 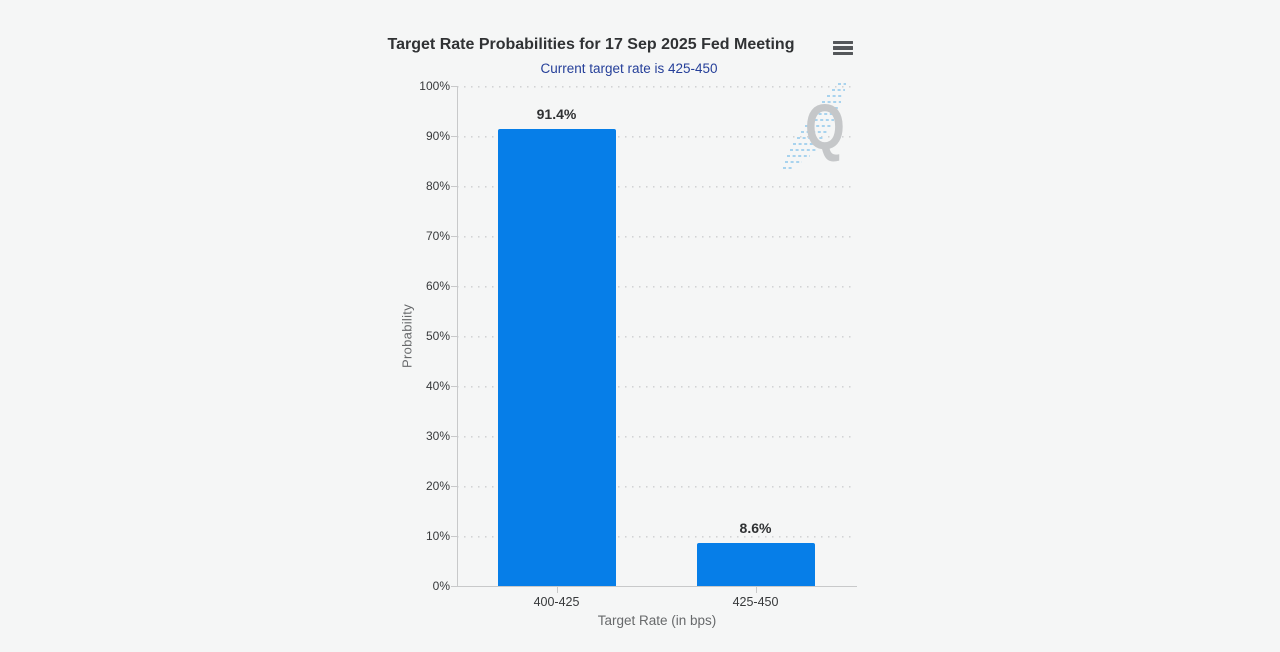 I want to click on x-axis-category-label: 400-425, so click(x=556, y=602).